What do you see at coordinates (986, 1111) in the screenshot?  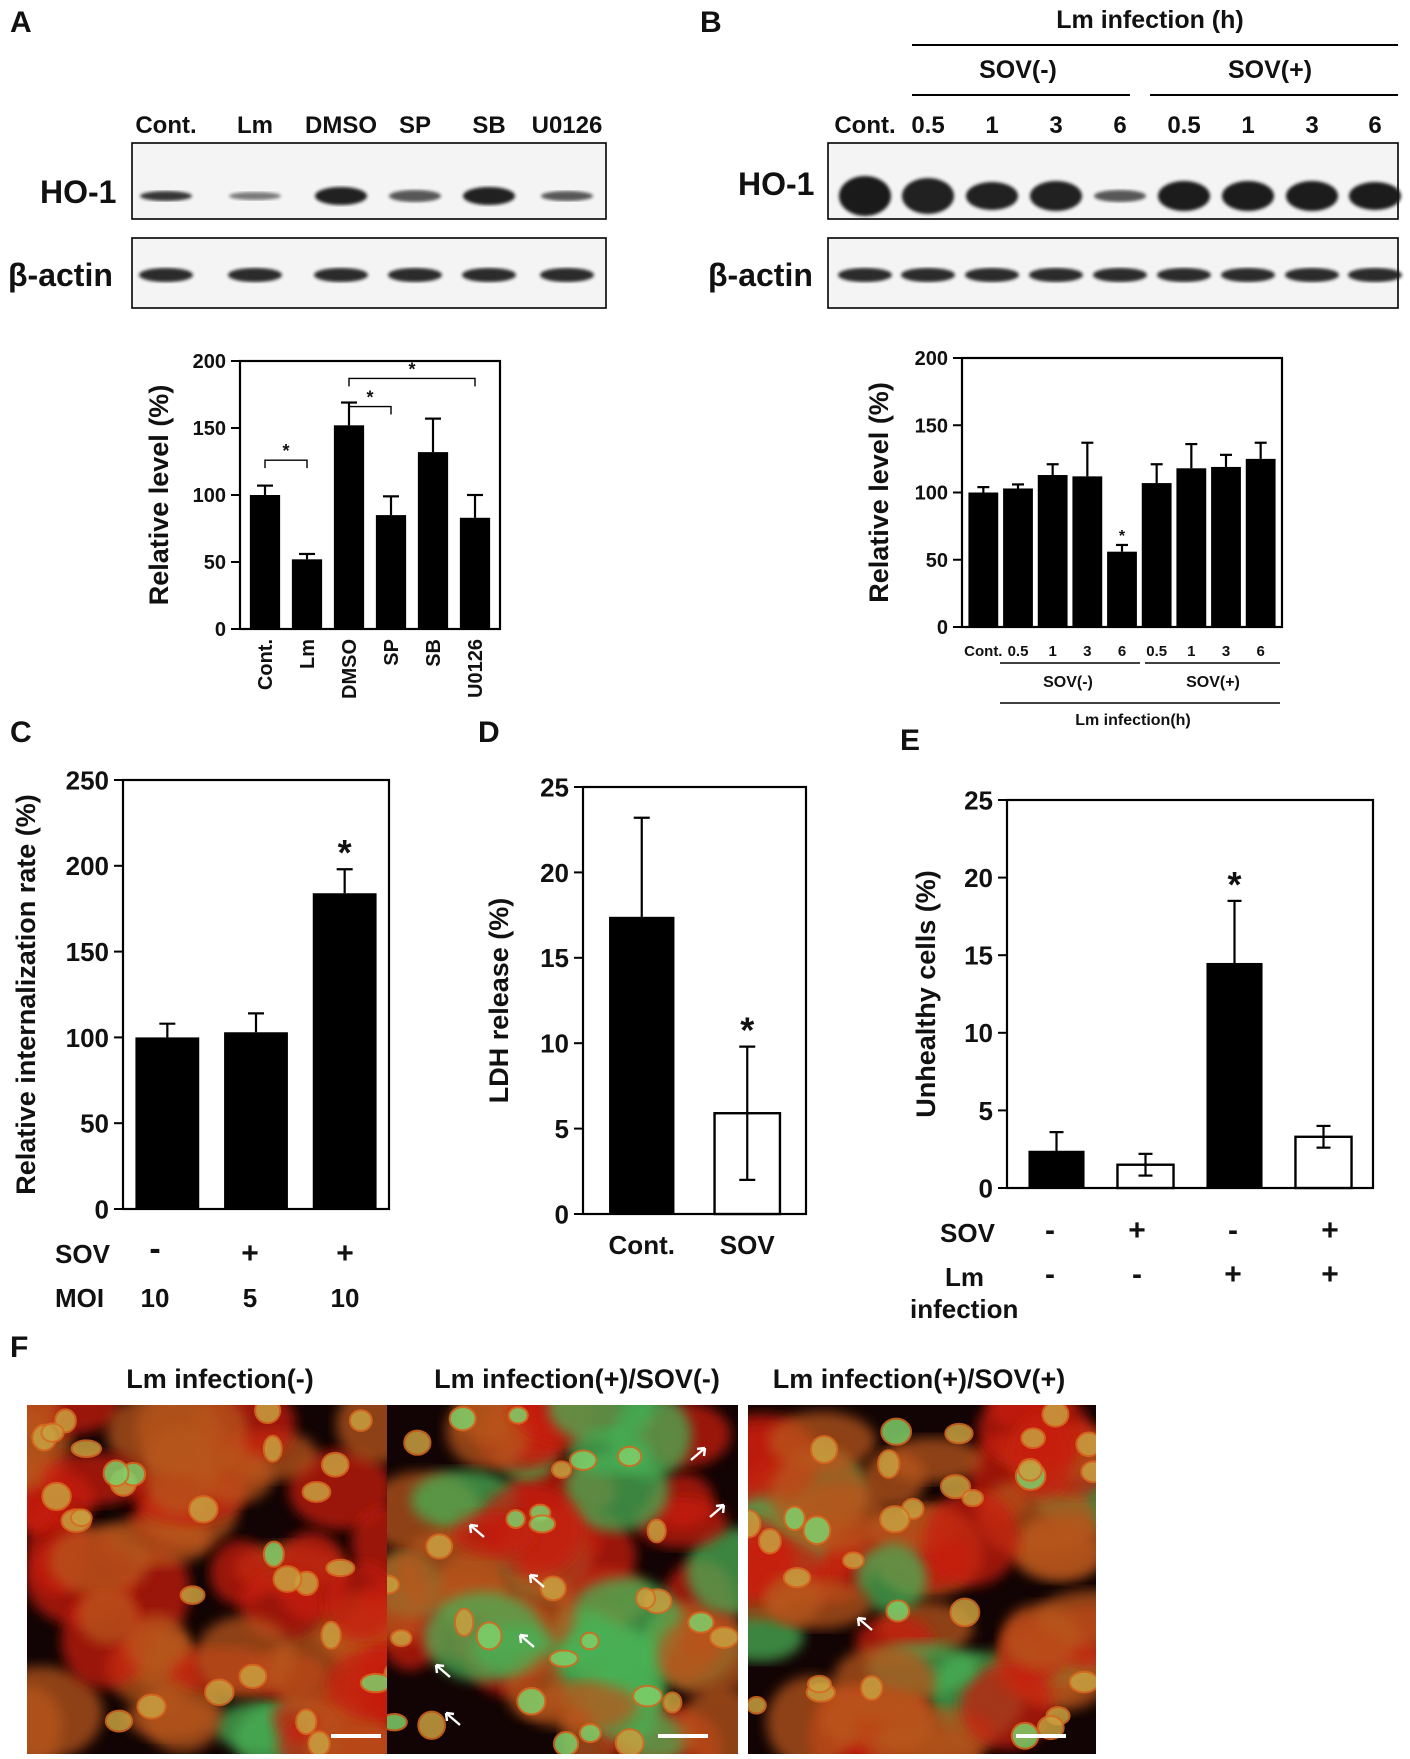 I see `chart-e-ytick-label: 5` at bounding box center [986, 1111].